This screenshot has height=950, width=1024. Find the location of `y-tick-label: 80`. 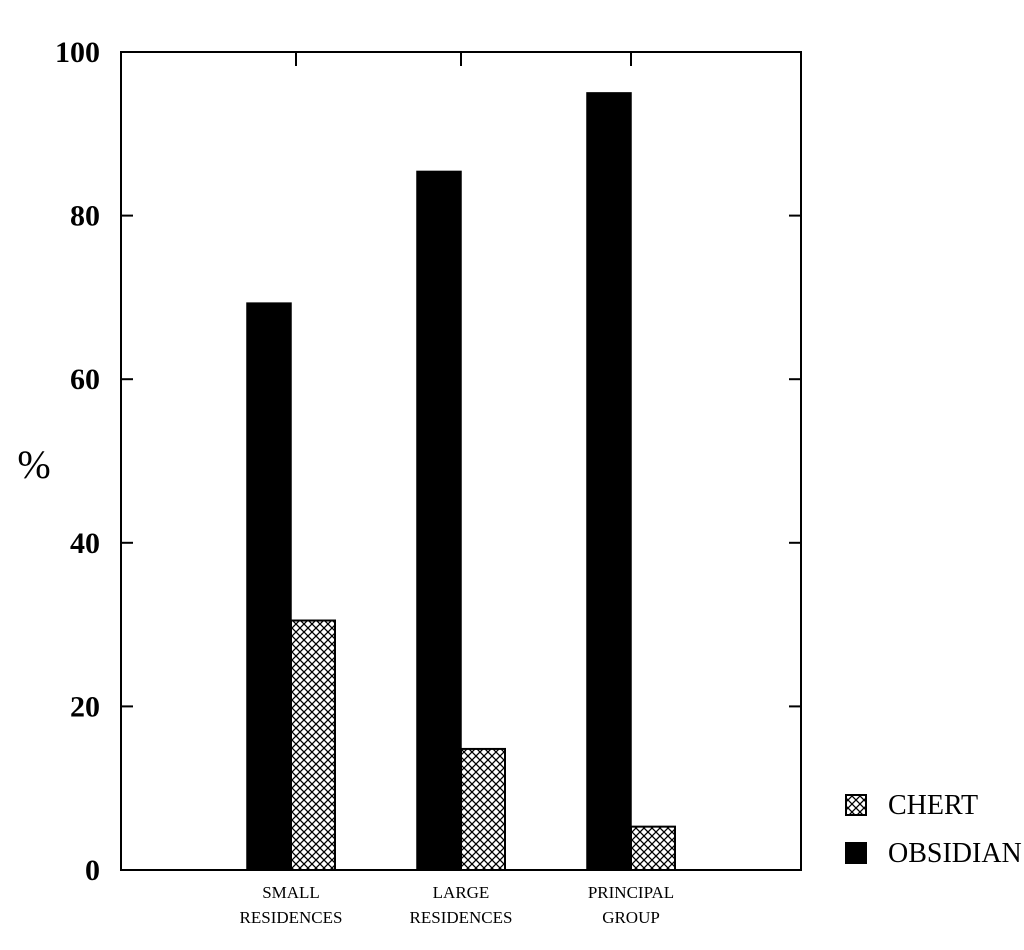

y-tick-label: 80 is located at coordinates (85, 216).